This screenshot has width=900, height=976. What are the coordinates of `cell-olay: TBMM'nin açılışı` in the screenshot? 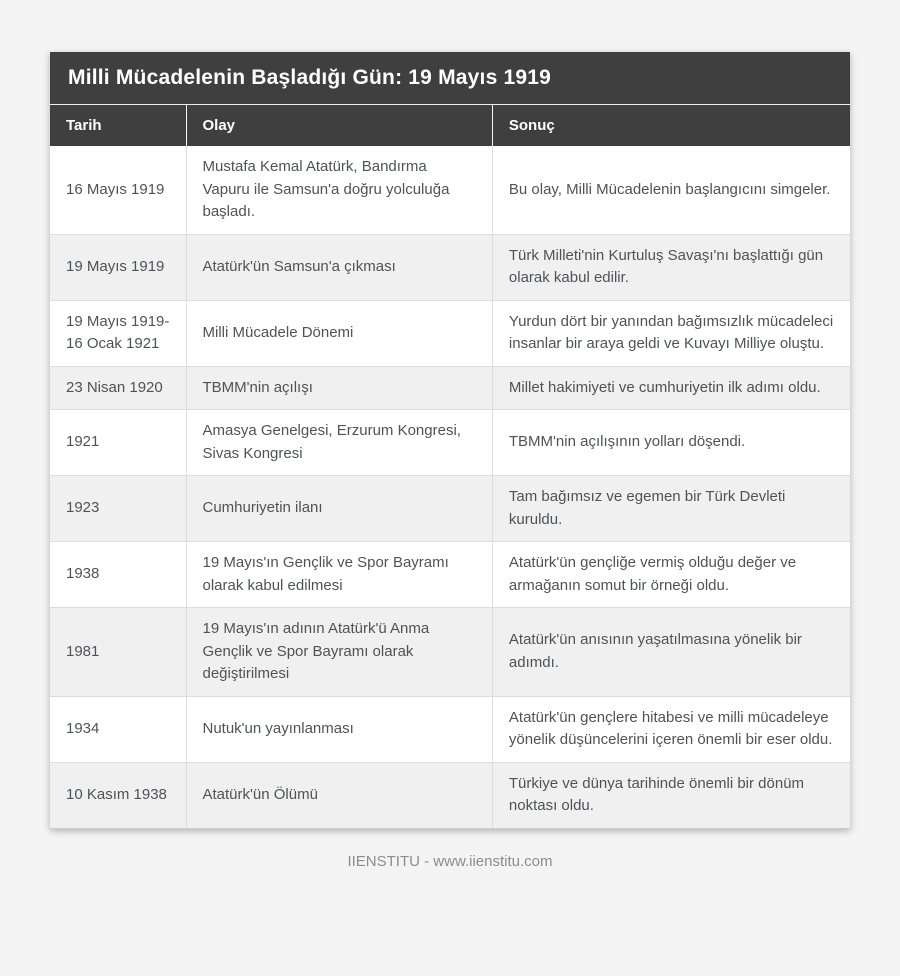 It's located at (339, 387).